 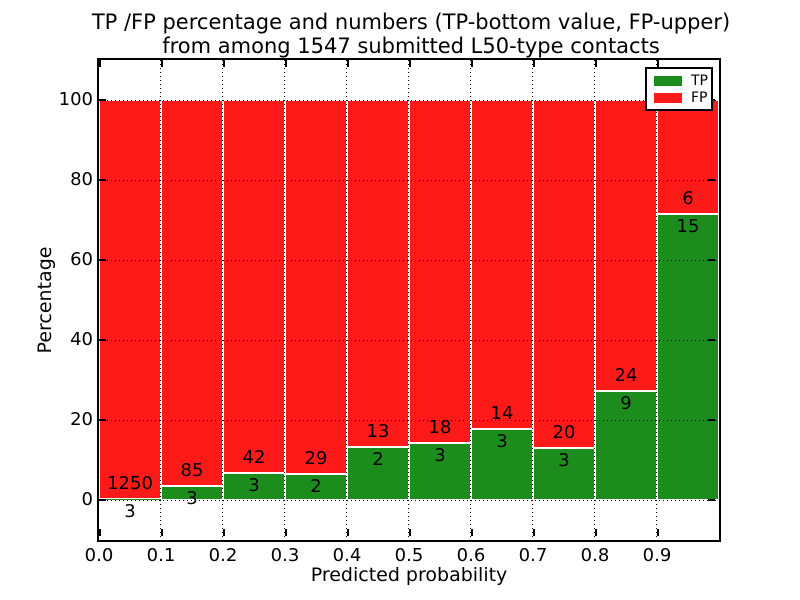 What do you see at coordinates (81, 179) in the screenshot?
I see `y-tick-label: 80` at bounding box center [81, 179].